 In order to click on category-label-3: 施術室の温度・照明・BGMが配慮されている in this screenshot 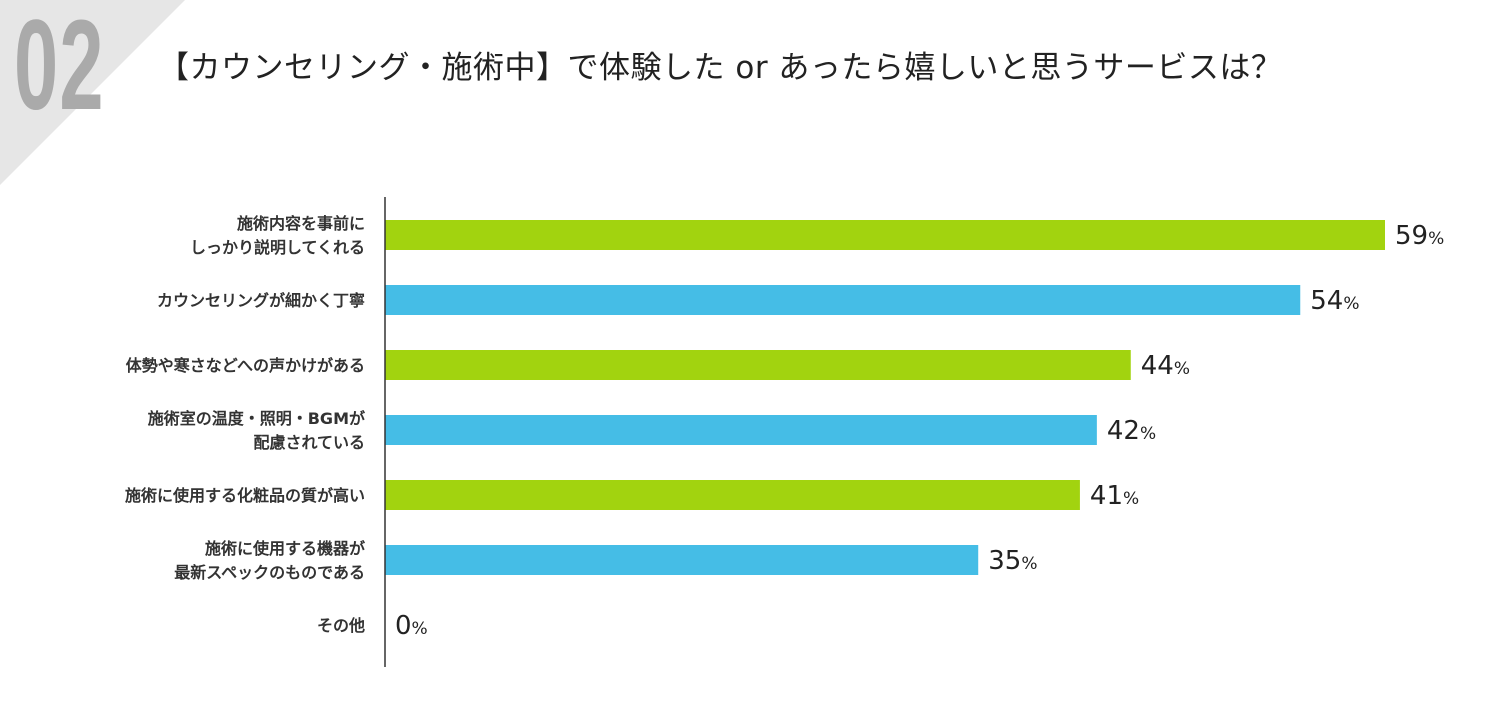, I will do `click(256, 430)`.